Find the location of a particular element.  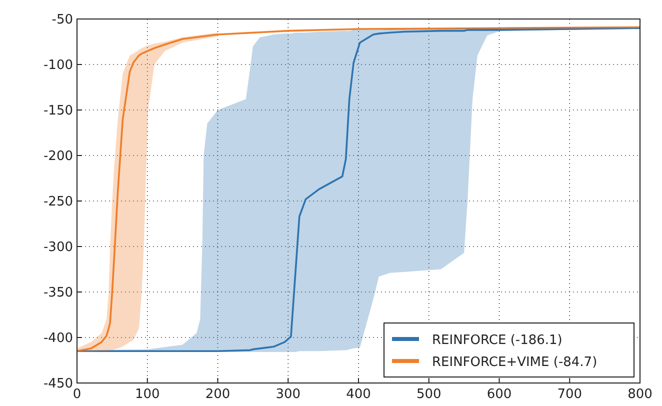

x-tick-label: 500 is located at coordinates (429, 394).